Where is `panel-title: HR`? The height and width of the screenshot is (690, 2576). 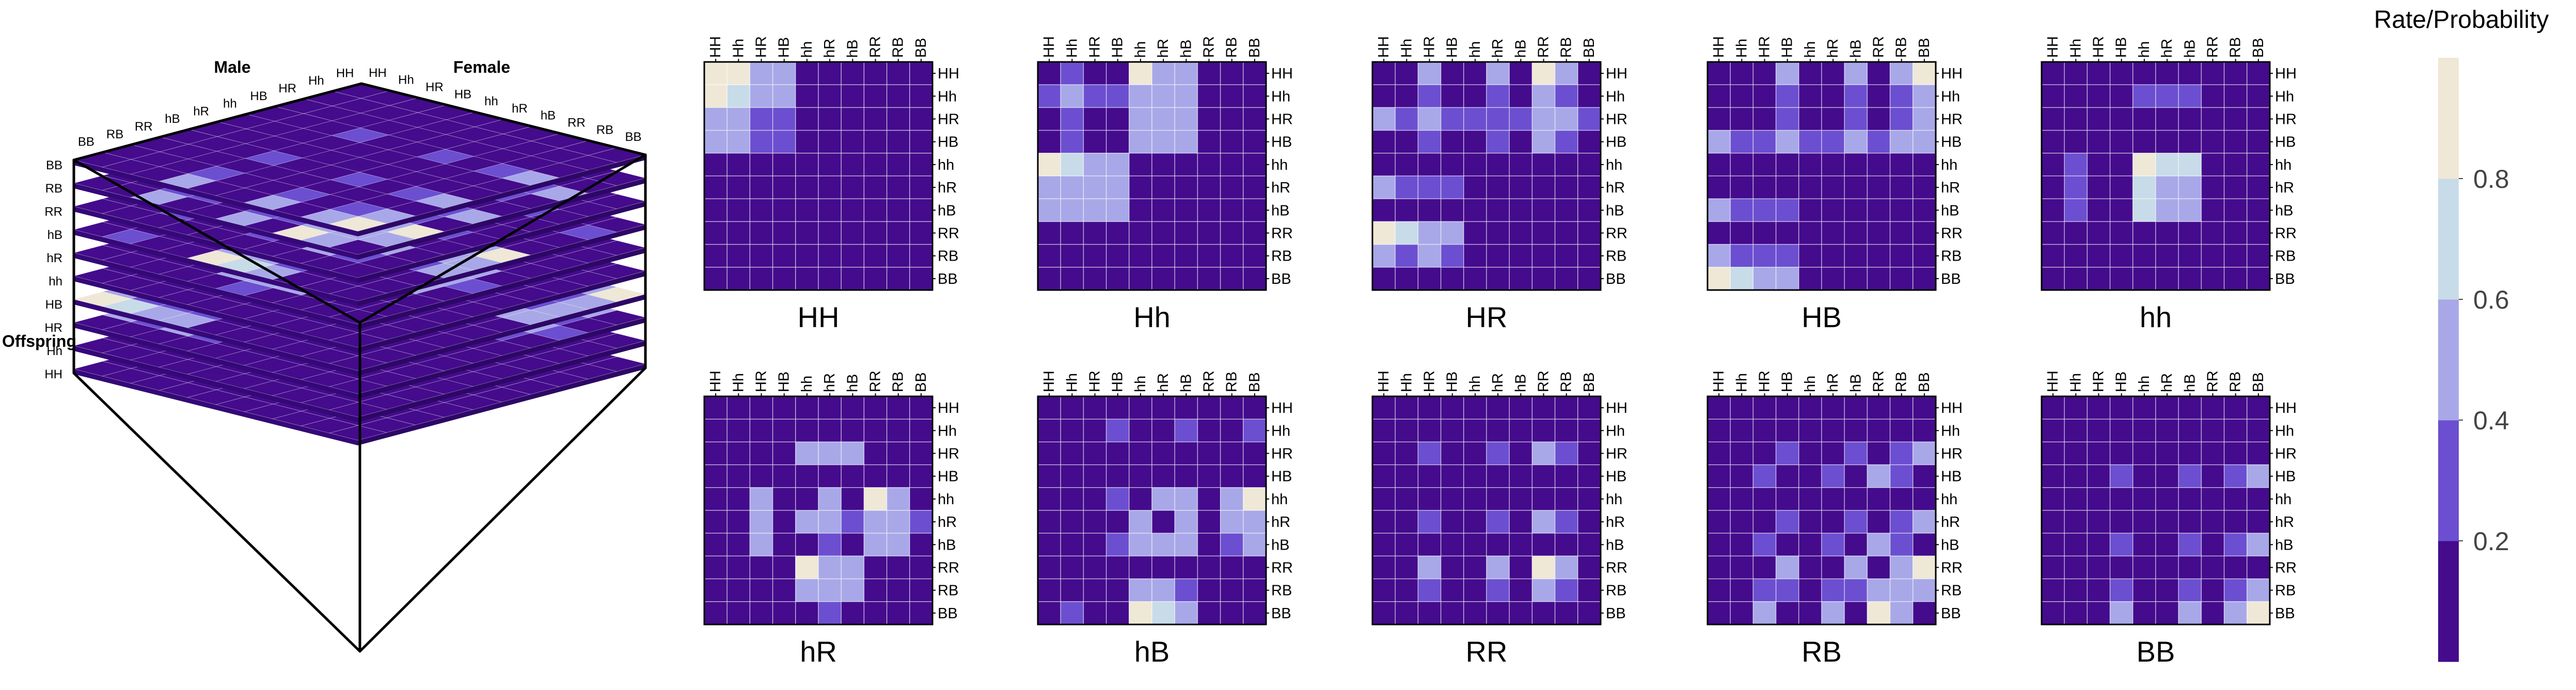 panel-title: HR is located at coordinates (1487, 317).